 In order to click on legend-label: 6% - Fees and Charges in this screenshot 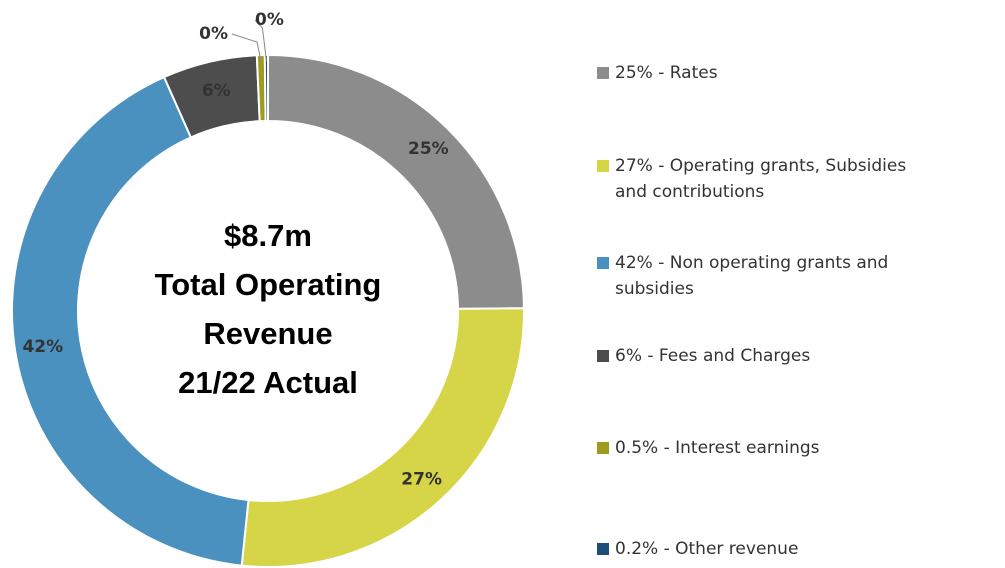, I will do `click(713, 356)`.